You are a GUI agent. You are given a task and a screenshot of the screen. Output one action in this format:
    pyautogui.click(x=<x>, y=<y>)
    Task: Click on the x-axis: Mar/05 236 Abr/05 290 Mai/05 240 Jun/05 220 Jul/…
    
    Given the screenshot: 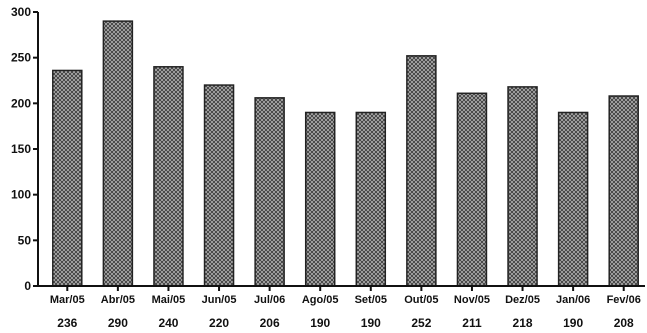 What is the action you would take?
    pyautogui.click(x=341, y=307)
    